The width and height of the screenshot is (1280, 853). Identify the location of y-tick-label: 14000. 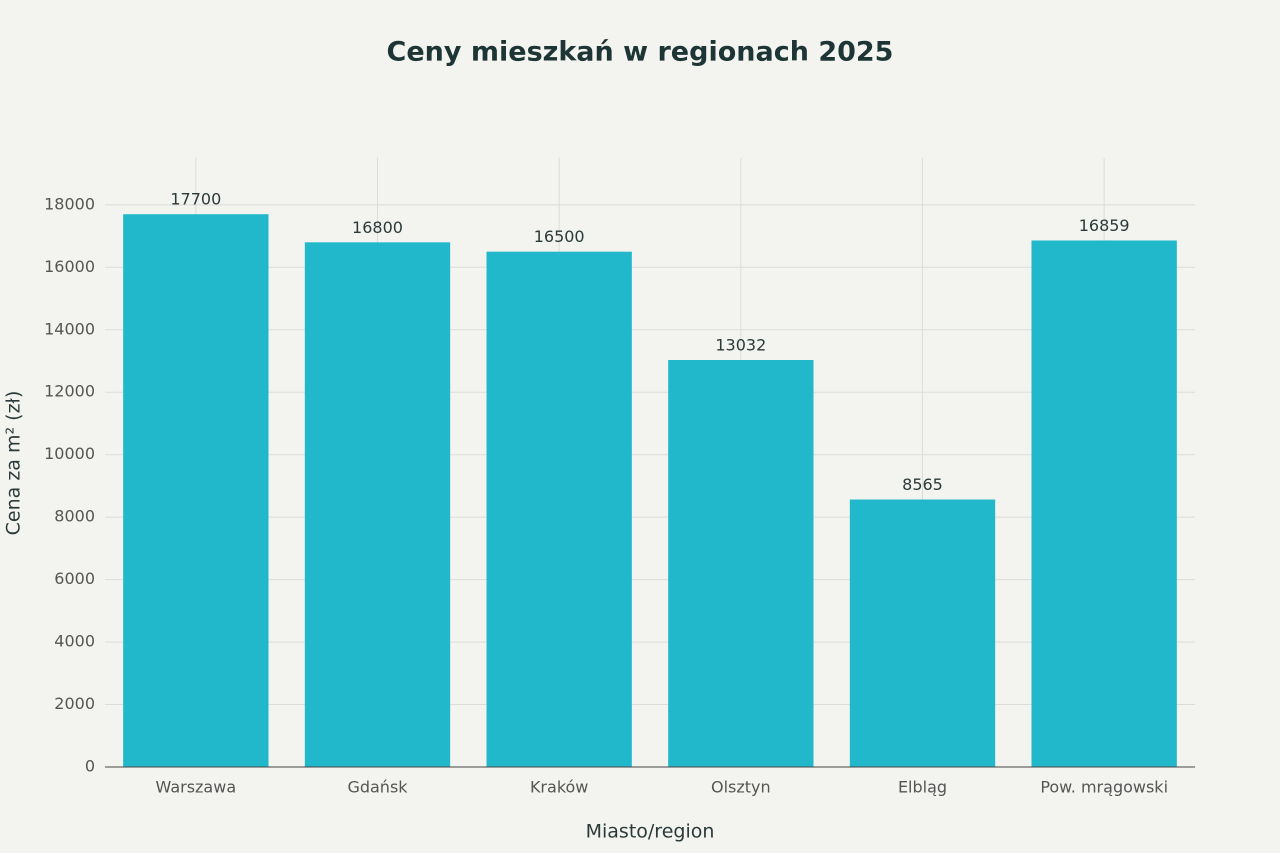
(69, 328).